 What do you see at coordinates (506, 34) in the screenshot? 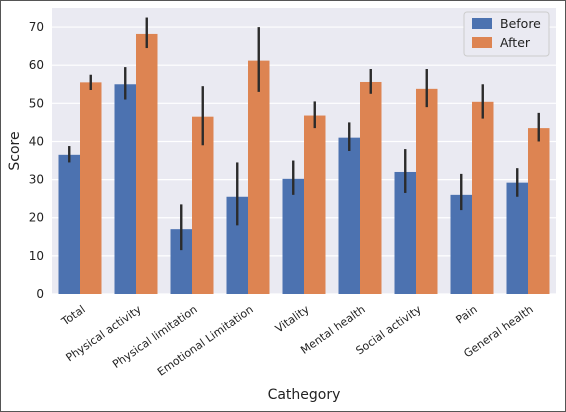
I see `legend: Before After` at bounding box center [506, 34].